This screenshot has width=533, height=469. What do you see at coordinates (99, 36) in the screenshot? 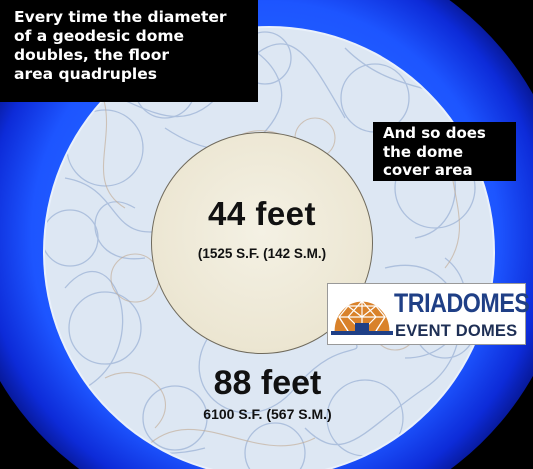
I see `callout-floor-area-line: of a geodesic dome` at bounding box center [99, 36].